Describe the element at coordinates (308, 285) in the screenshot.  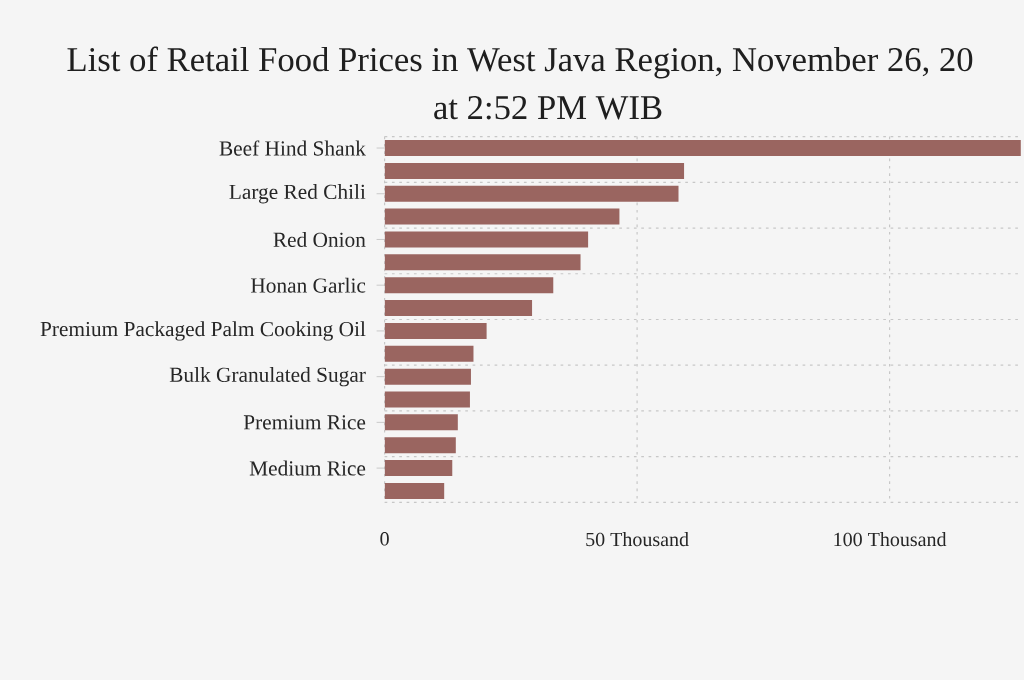
I see `y-tick-label: Honan Garlic` at that location.